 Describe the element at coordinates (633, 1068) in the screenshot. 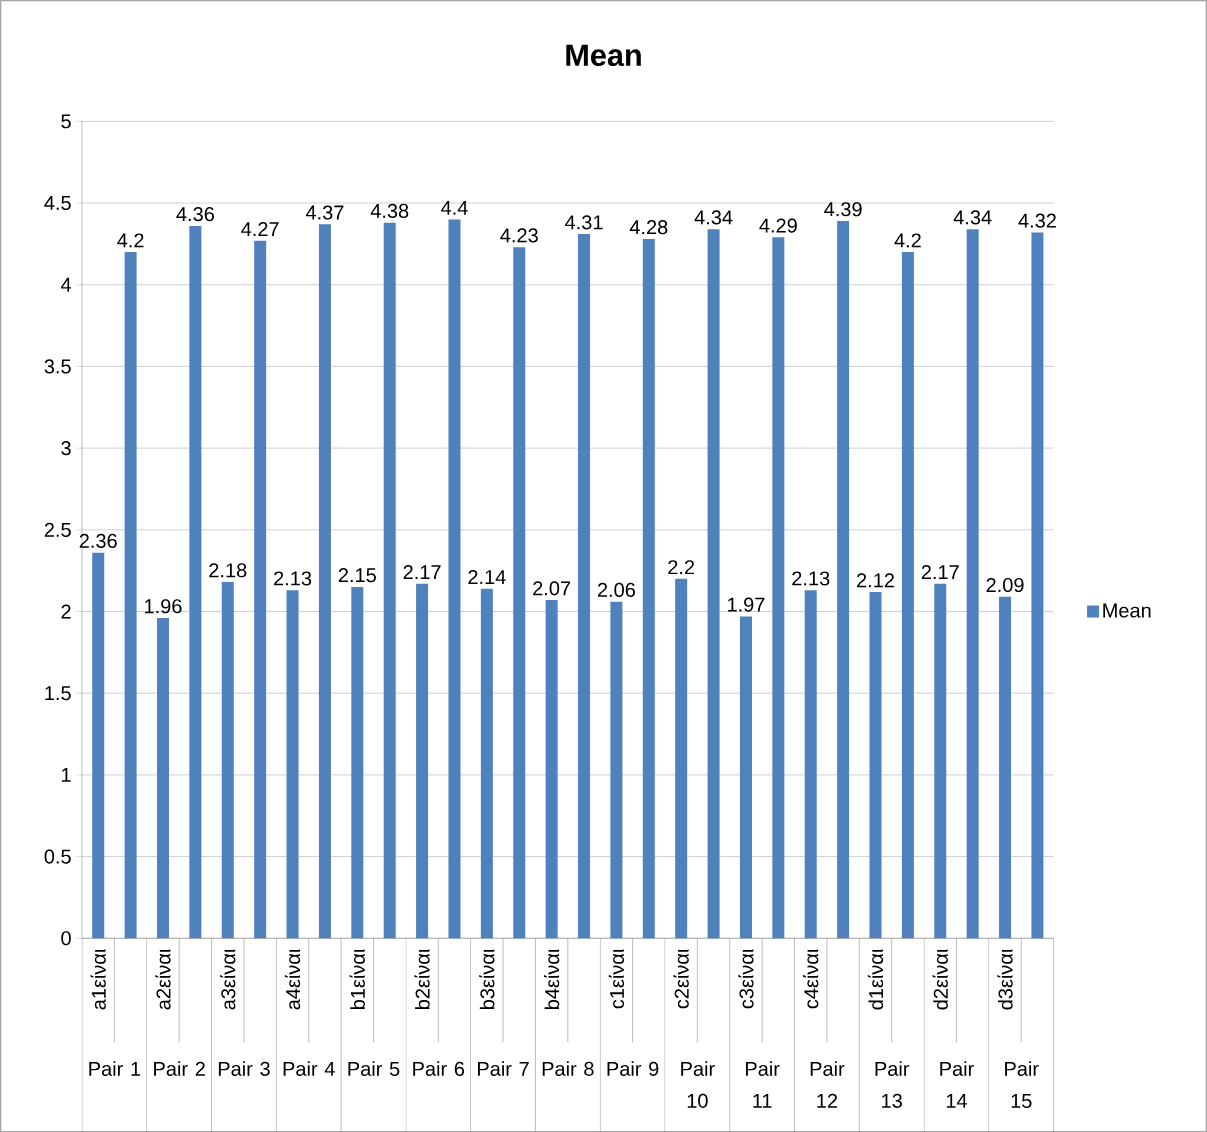

I see `text: Pair 9` at that location.